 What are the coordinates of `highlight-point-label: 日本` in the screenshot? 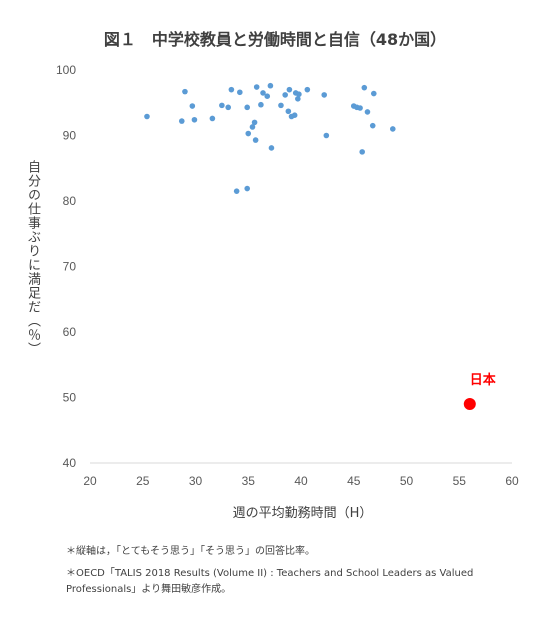 It's located at (483, 380).